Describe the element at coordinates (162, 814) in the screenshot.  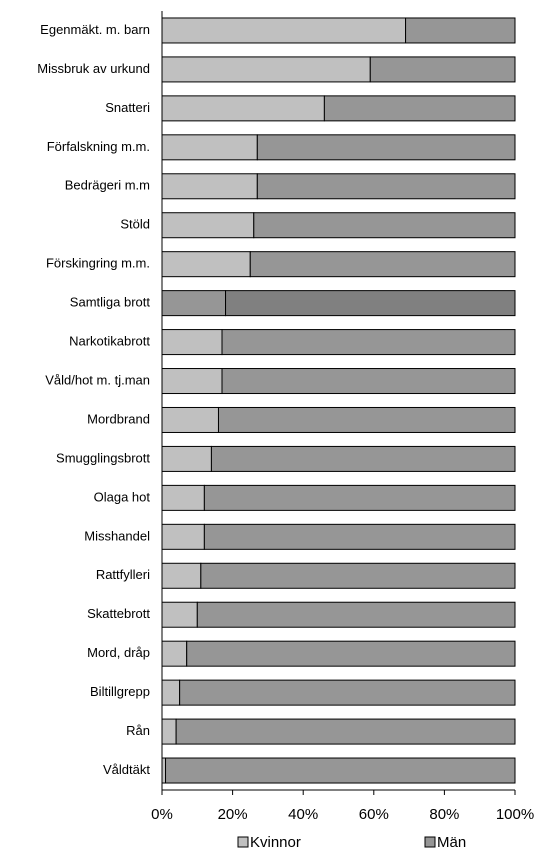
I see `x-tick-label: 0%` at that location.